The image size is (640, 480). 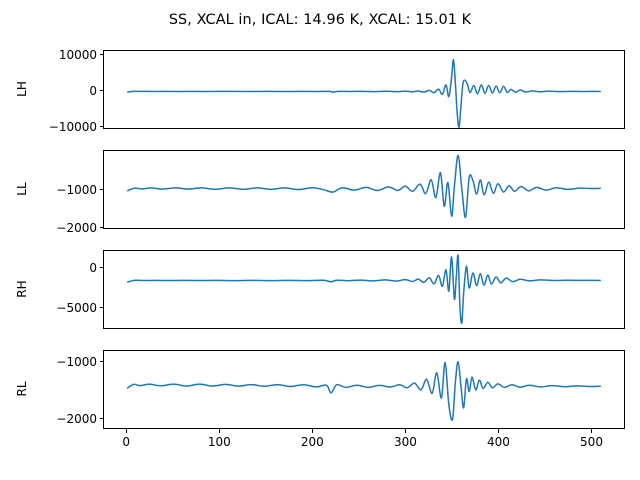 I want to click on xtick-label-4: 400, so click(x=498, y=442).